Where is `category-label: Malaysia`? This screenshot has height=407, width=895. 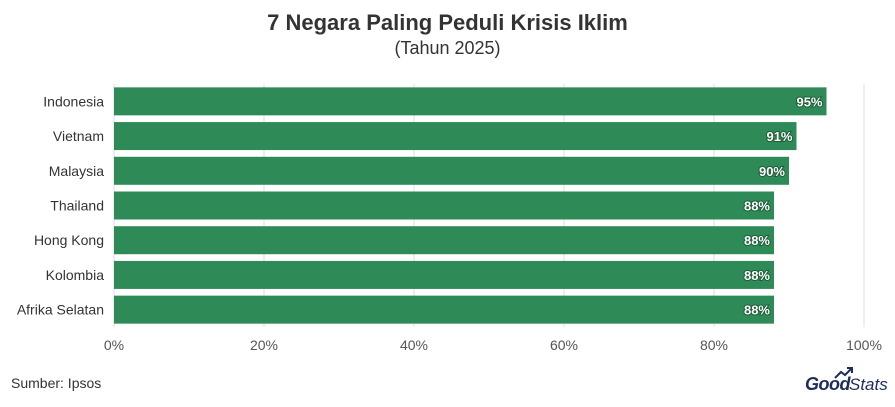
category-label: Malaysia is located at coordinates (76, 171).